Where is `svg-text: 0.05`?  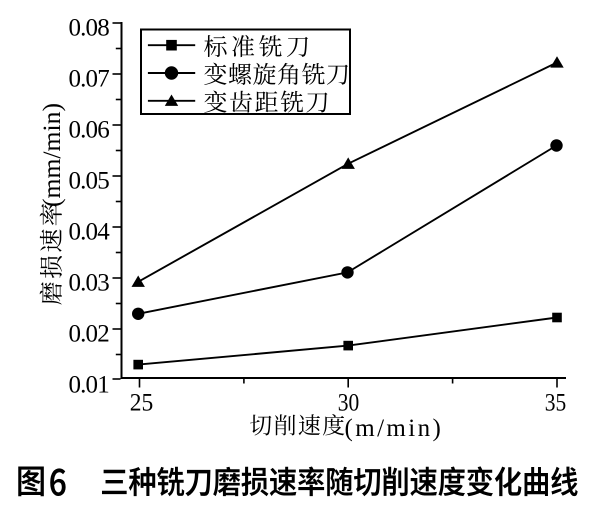
svg-text: 0.05 is located at coordinates (89, 180).